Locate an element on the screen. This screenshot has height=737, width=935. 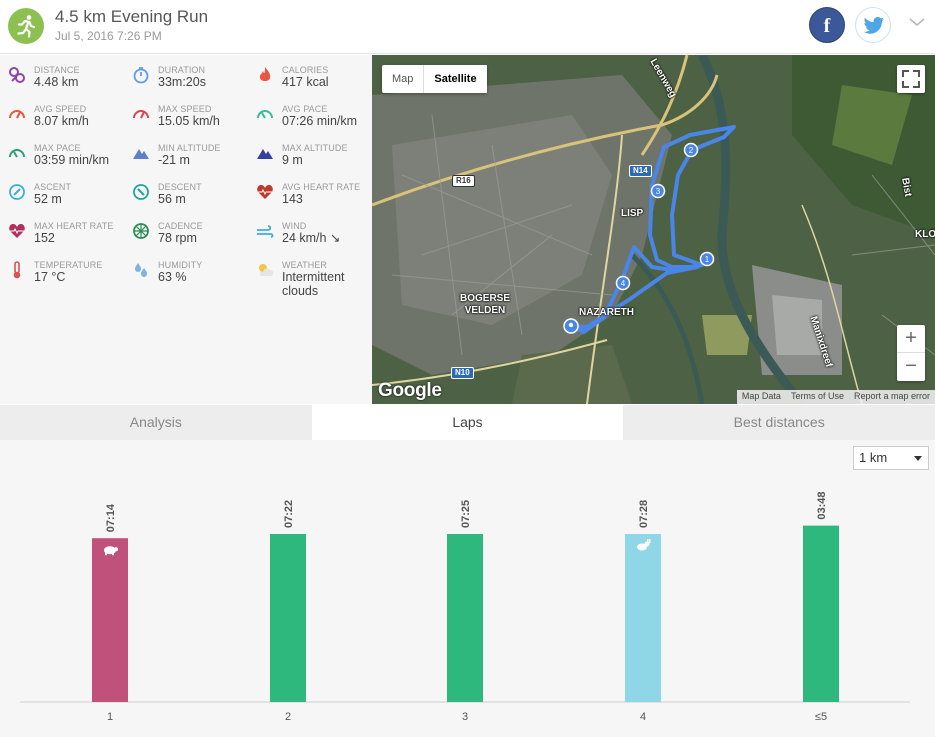
stat-max-heart-rate: MAX HEART RATE 152 is located at coordinates (62, 240).